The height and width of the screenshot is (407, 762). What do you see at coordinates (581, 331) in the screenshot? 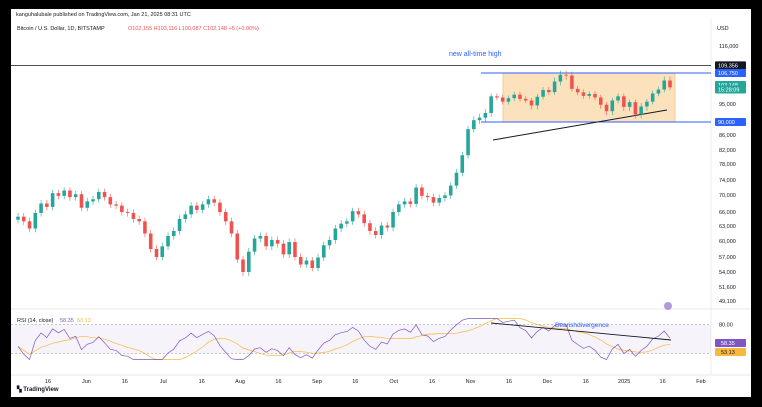
I see `divergence-line` at bounding box center [581, 331].